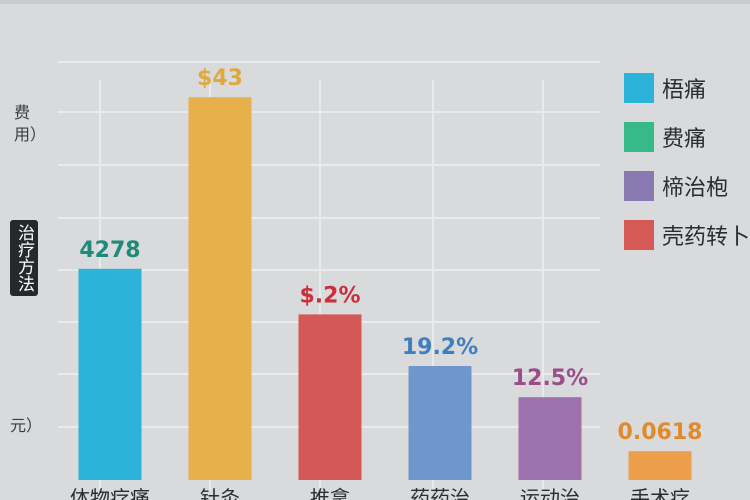 Image resolution: width=750 pixels, height=500 pixels. Describe the element at coordinates (220, 78) in the screenshot. I see `bar-value-label: $43` at that location.